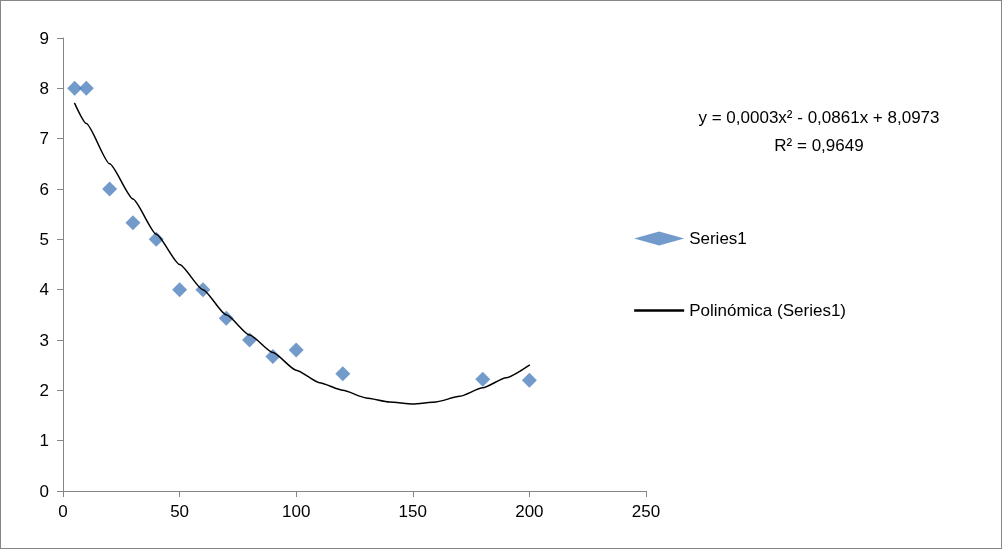  What do you see at coordinates (44, 239) in the screenshot?
I see `y-tick-label: 5` at bounding box center [44, 239].